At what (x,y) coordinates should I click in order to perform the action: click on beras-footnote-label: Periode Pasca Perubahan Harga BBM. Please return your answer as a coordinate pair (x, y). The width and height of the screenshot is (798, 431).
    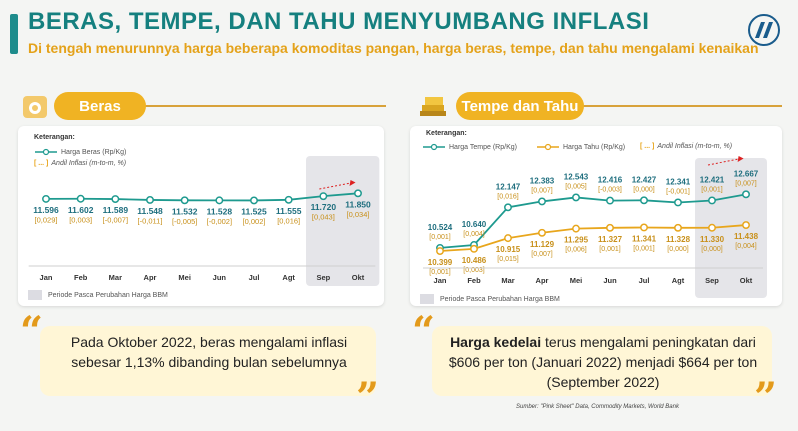
    Looking at the image, I should click on (108, 295).